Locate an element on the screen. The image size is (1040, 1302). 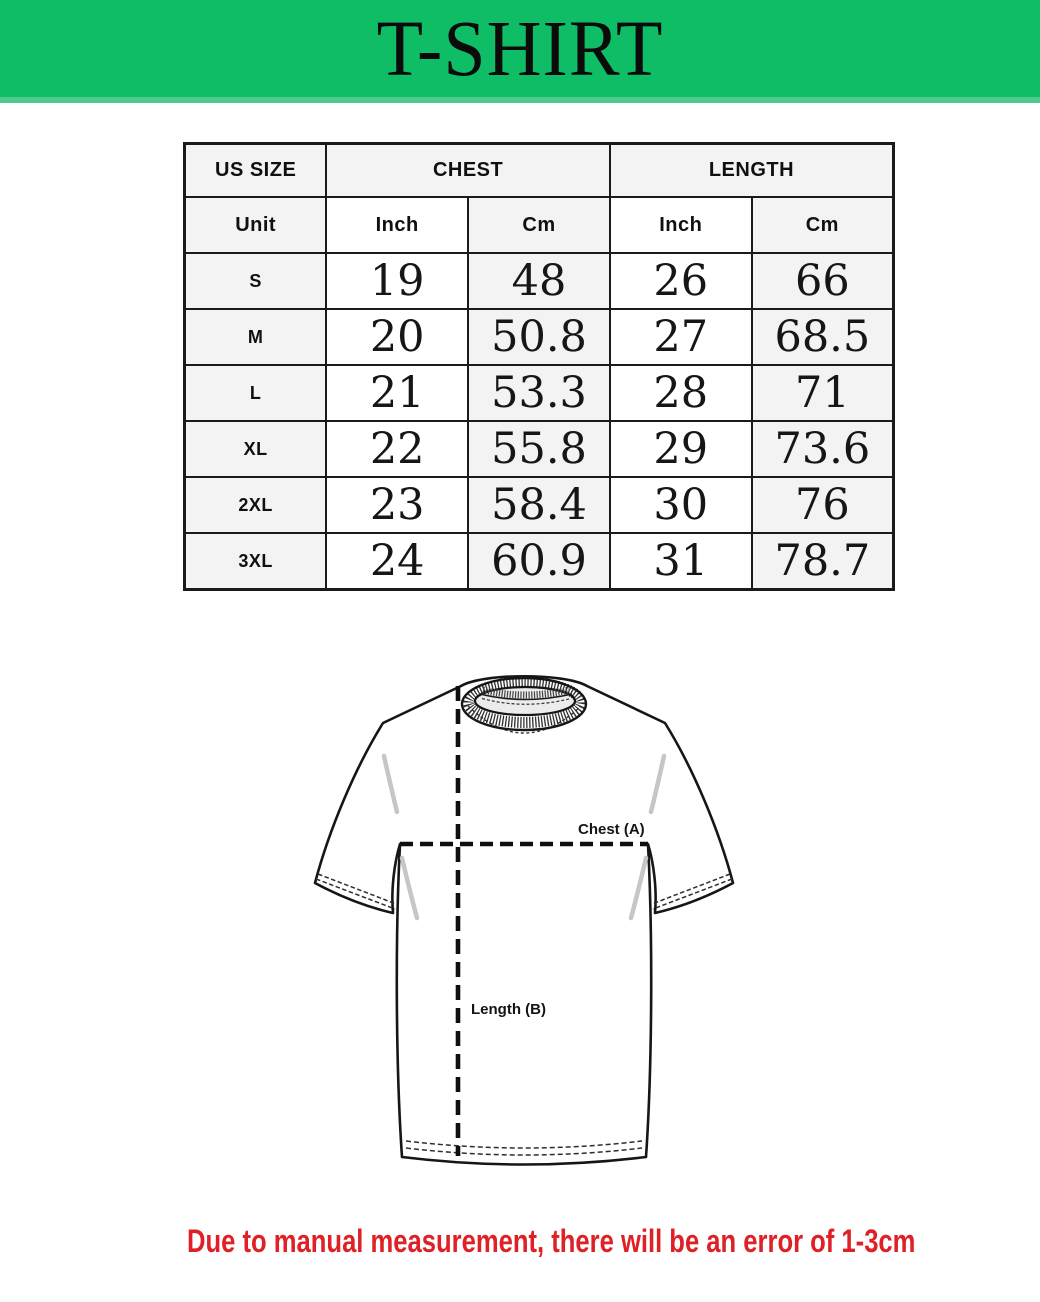
size-cell: M is located at coordinates (255, 337).